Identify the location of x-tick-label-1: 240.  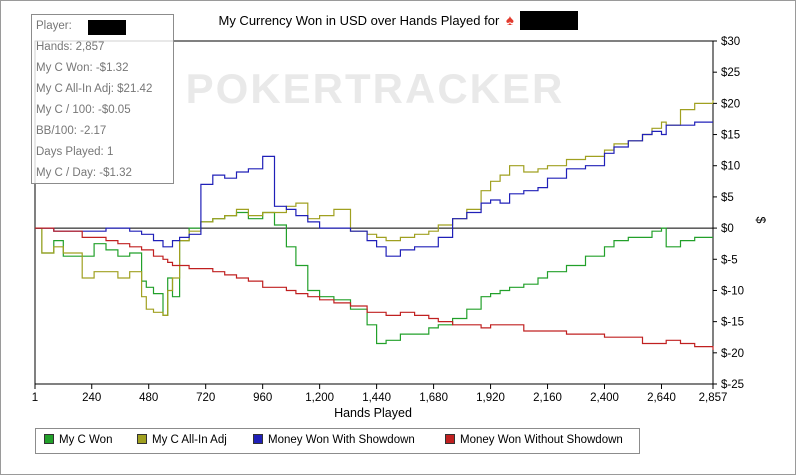
(91, 398).